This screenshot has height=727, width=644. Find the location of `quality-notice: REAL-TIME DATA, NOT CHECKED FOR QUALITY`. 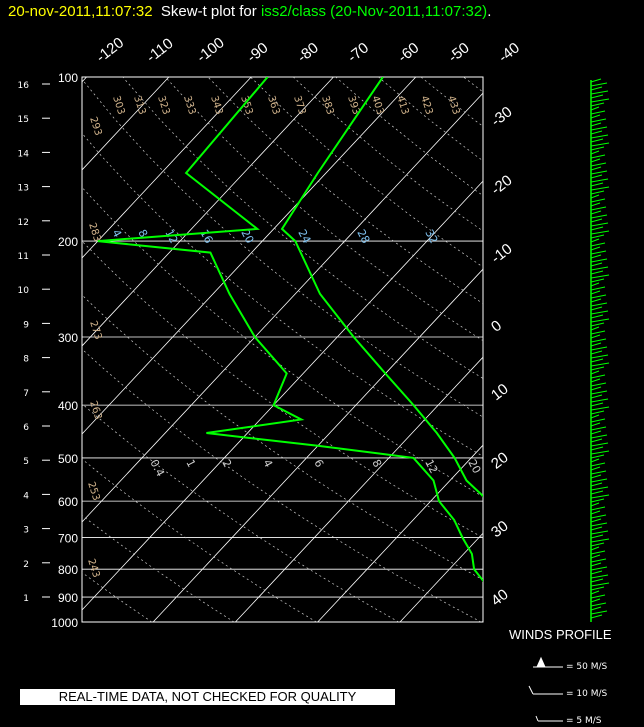

quality-notice: REAL-TIME DATA, NOT CHECKED FOR QUALITY is located at coordinates (207, 697).